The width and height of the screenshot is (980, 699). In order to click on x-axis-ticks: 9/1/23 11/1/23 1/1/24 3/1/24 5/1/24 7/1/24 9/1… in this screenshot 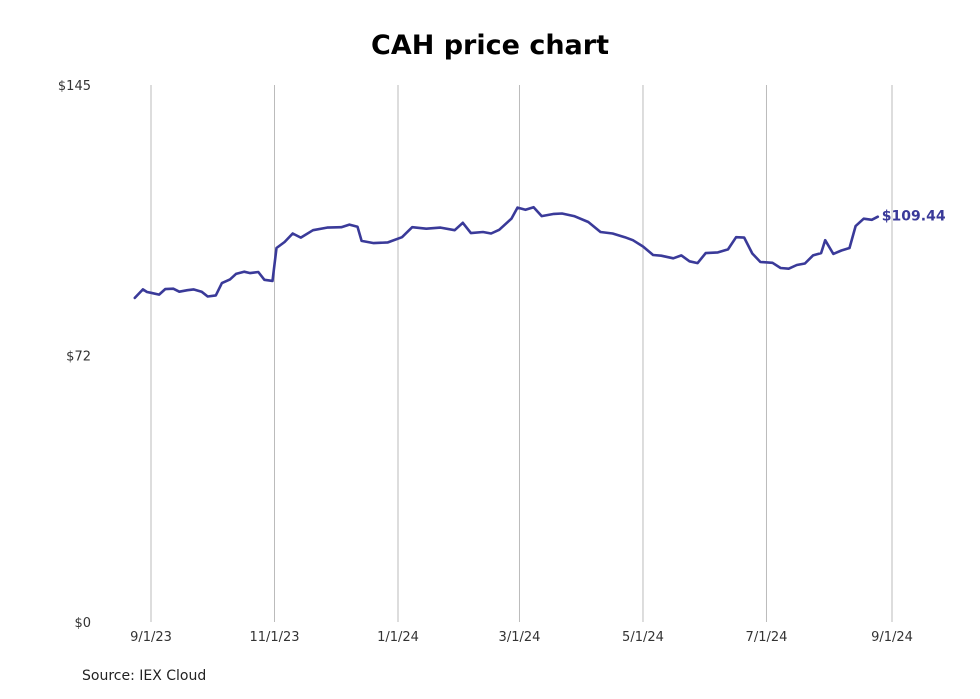, I will do `click(521, 637)`.